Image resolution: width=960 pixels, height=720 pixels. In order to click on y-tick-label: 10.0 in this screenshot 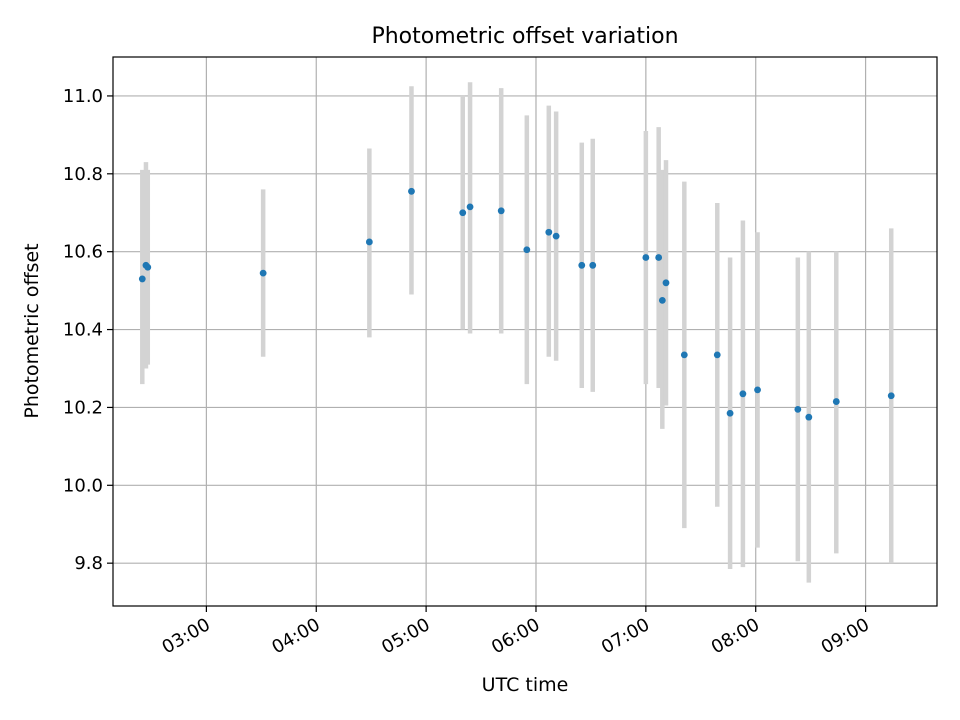, I will do `click(83, 485)`.